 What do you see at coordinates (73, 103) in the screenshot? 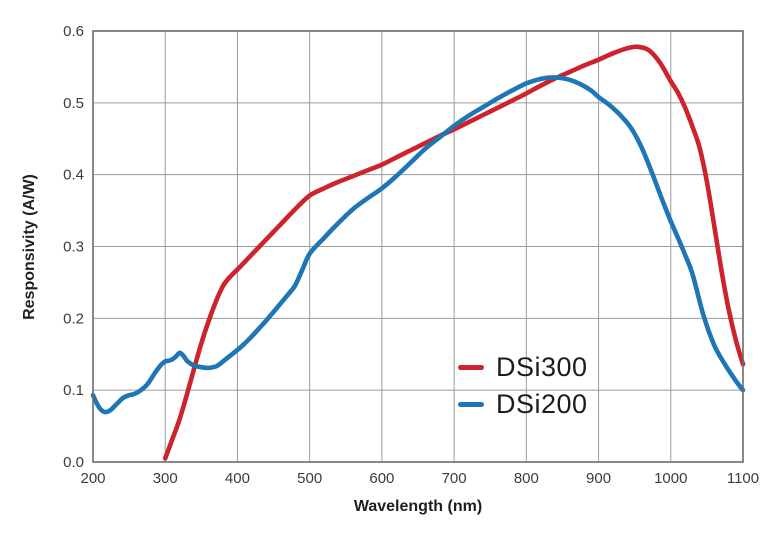
I see `y-tick-label-0.5: 0.5` at bounding box center [73, 103].